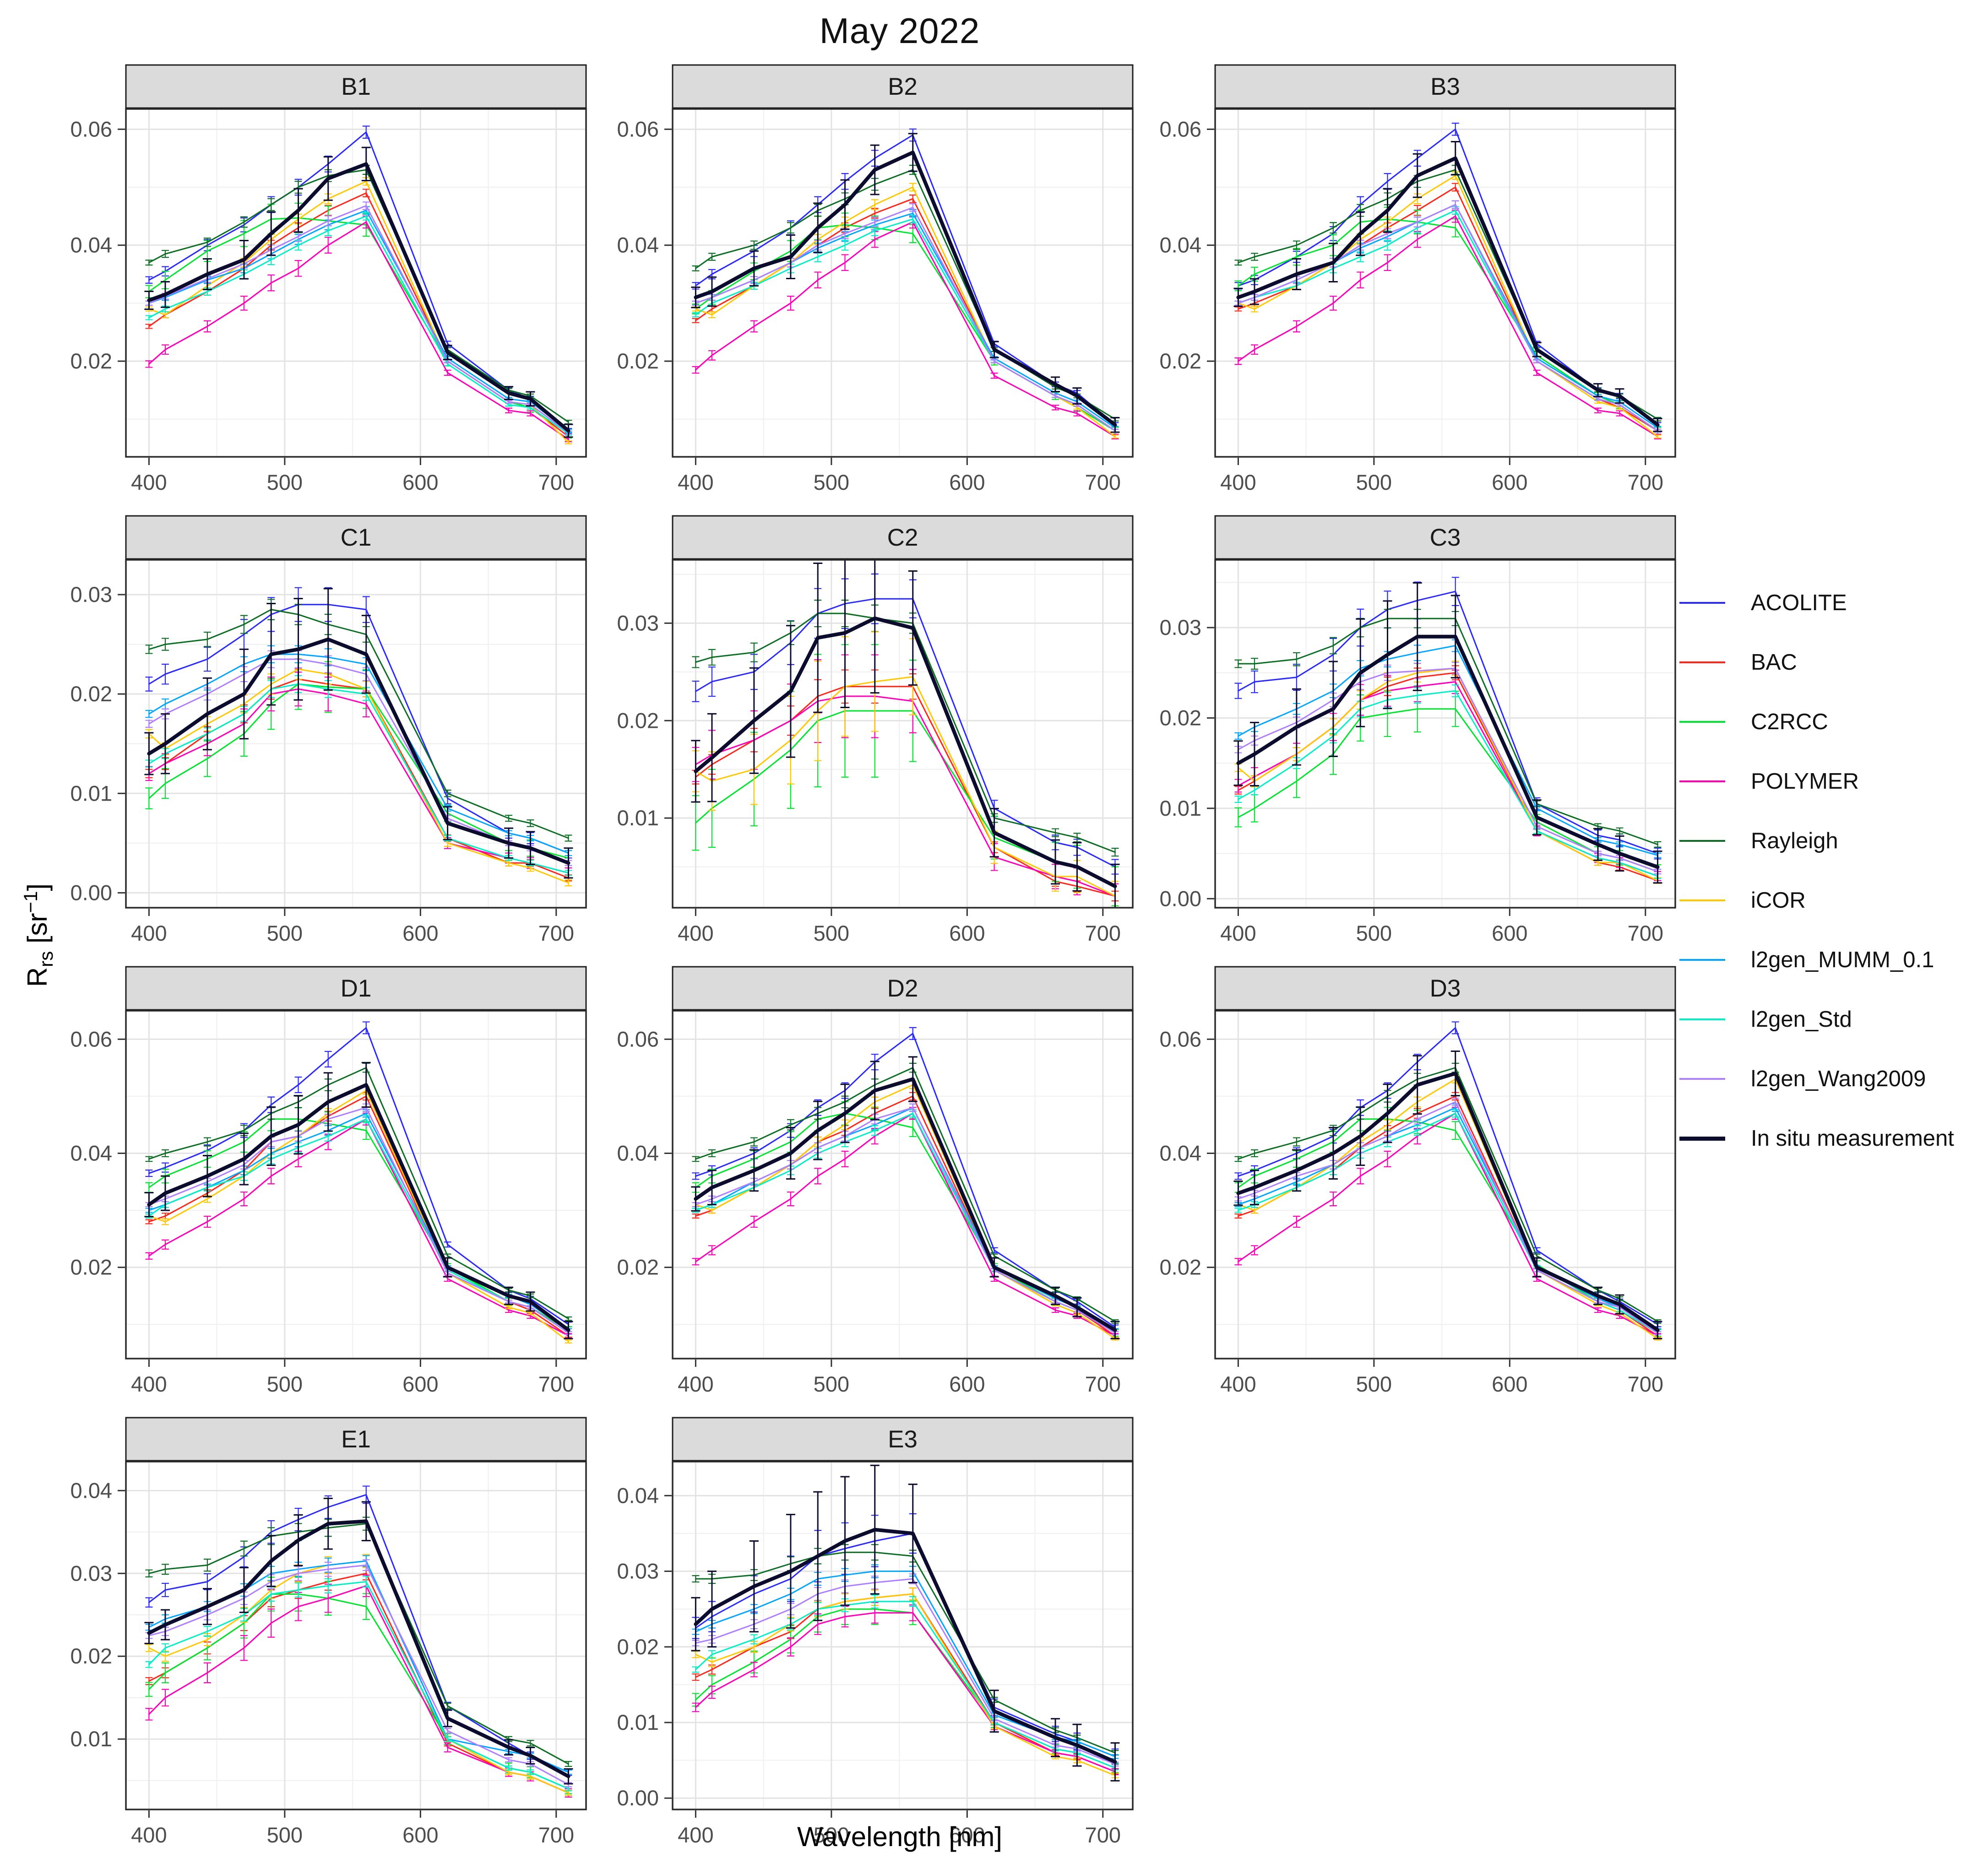  Describe the element at coordinates (356, 988) in the screenshot. I see `panel-strip: D1` at that location.